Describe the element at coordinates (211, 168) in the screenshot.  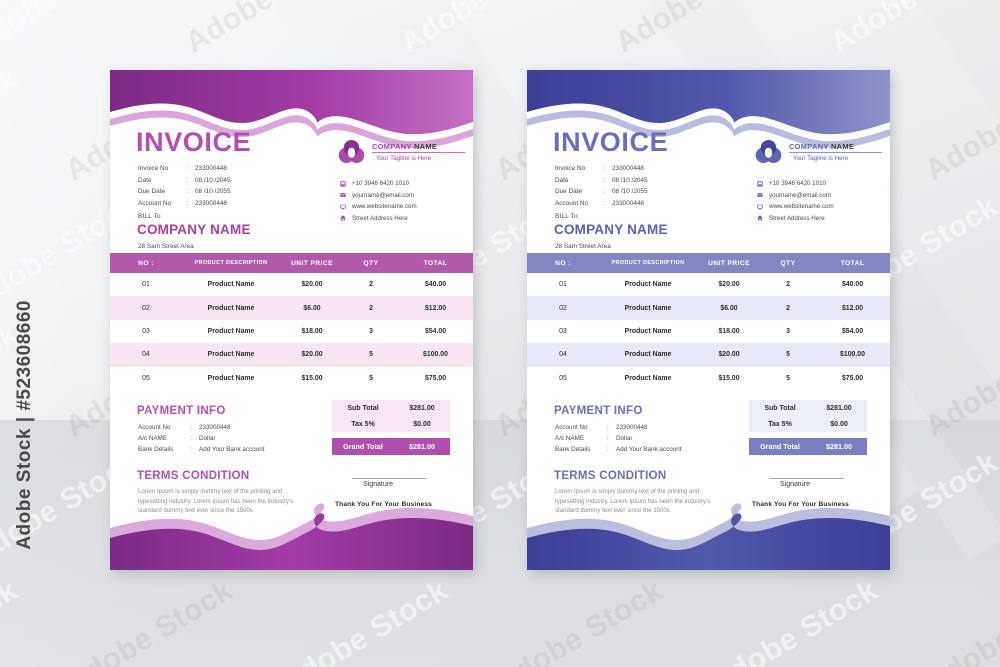
I see `invoice-meta-value: 233000448` at that location.